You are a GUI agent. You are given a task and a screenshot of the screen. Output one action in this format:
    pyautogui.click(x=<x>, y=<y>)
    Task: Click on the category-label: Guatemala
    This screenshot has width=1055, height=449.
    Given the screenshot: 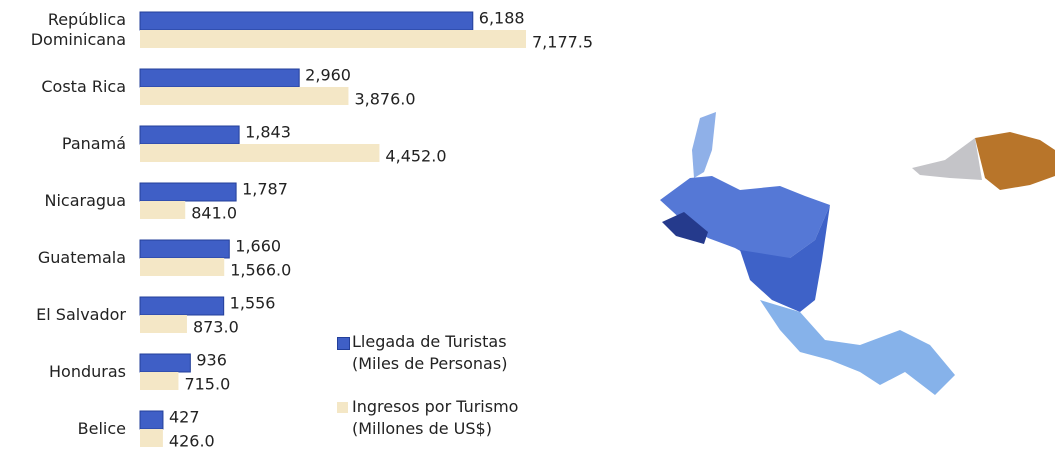 What is the action you would take?
    pyautogui.click(x=81, y=257)
    